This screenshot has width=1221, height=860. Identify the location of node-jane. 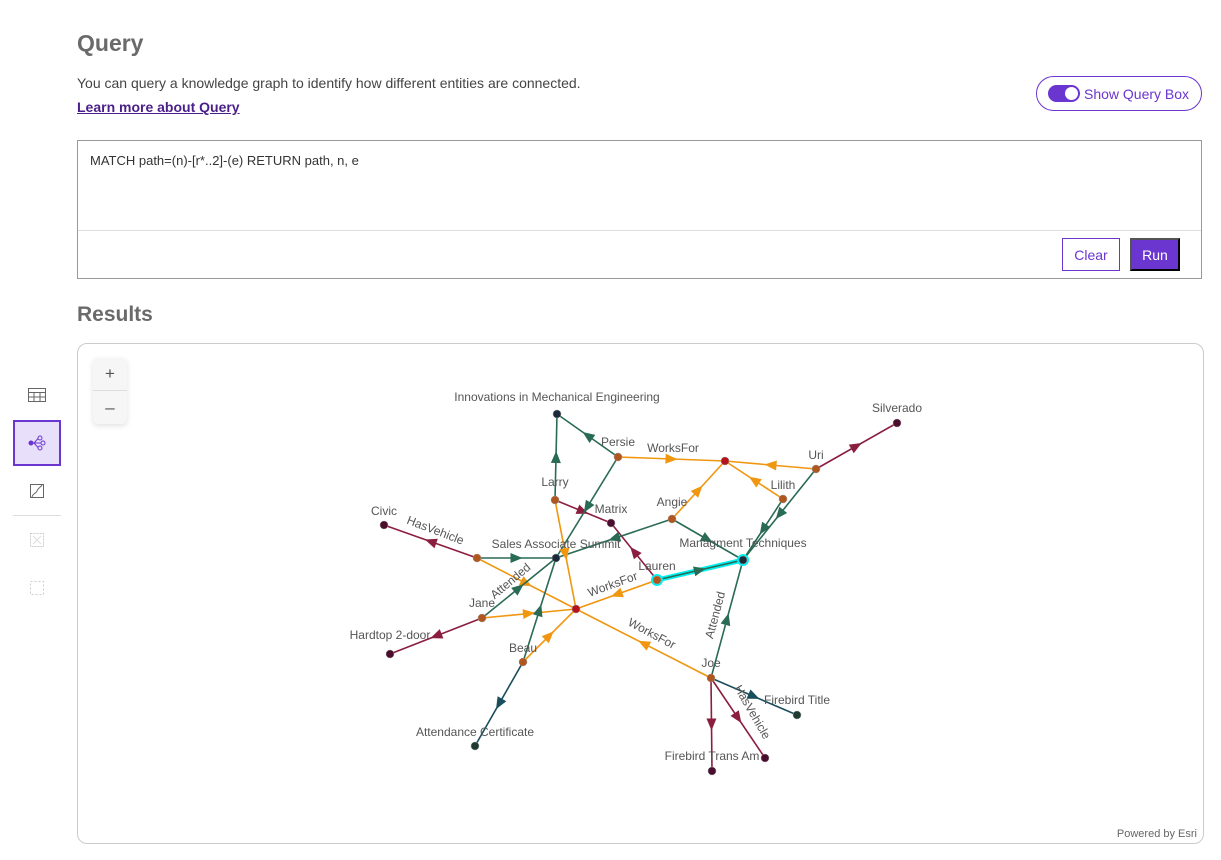
(482, 618).